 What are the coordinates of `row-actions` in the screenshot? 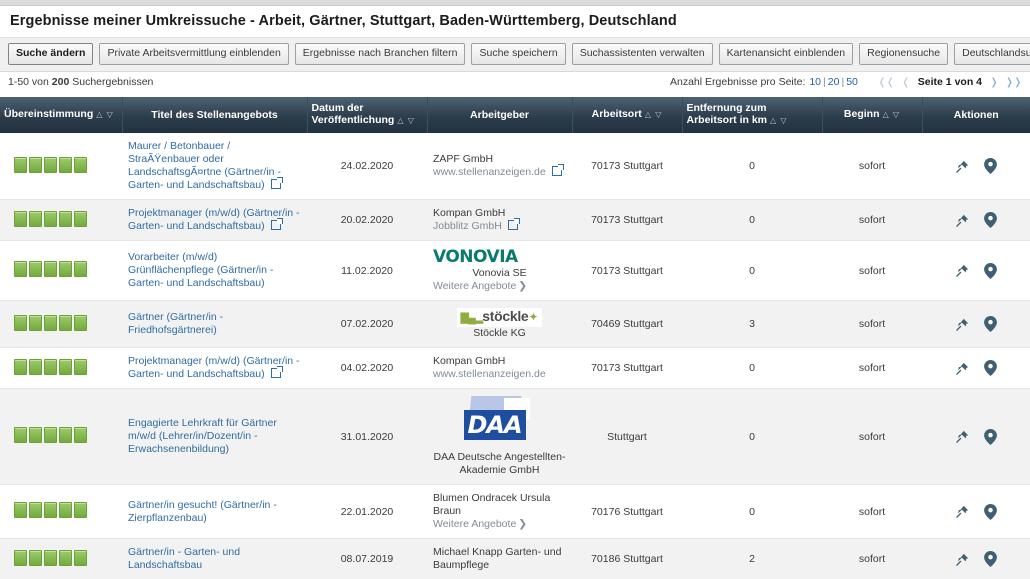 It's located at (976, 436).